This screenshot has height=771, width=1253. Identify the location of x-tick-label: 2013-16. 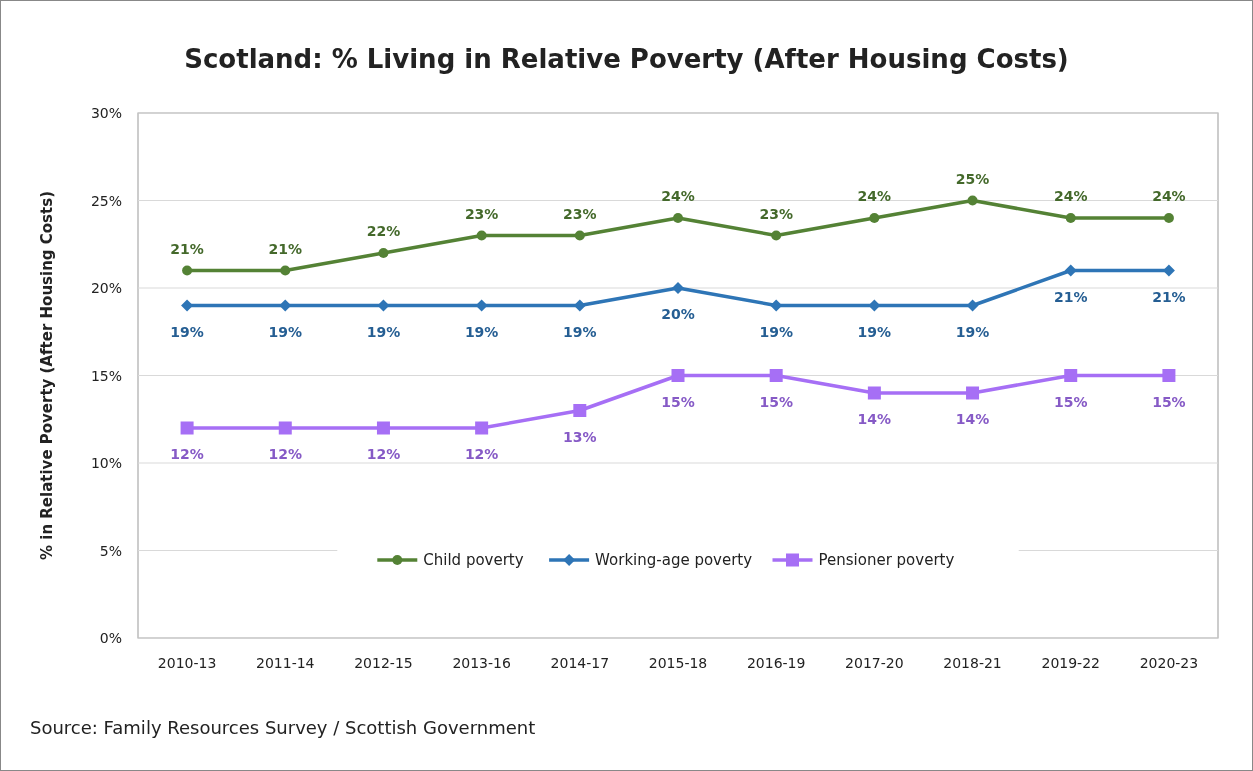
(481, 663).